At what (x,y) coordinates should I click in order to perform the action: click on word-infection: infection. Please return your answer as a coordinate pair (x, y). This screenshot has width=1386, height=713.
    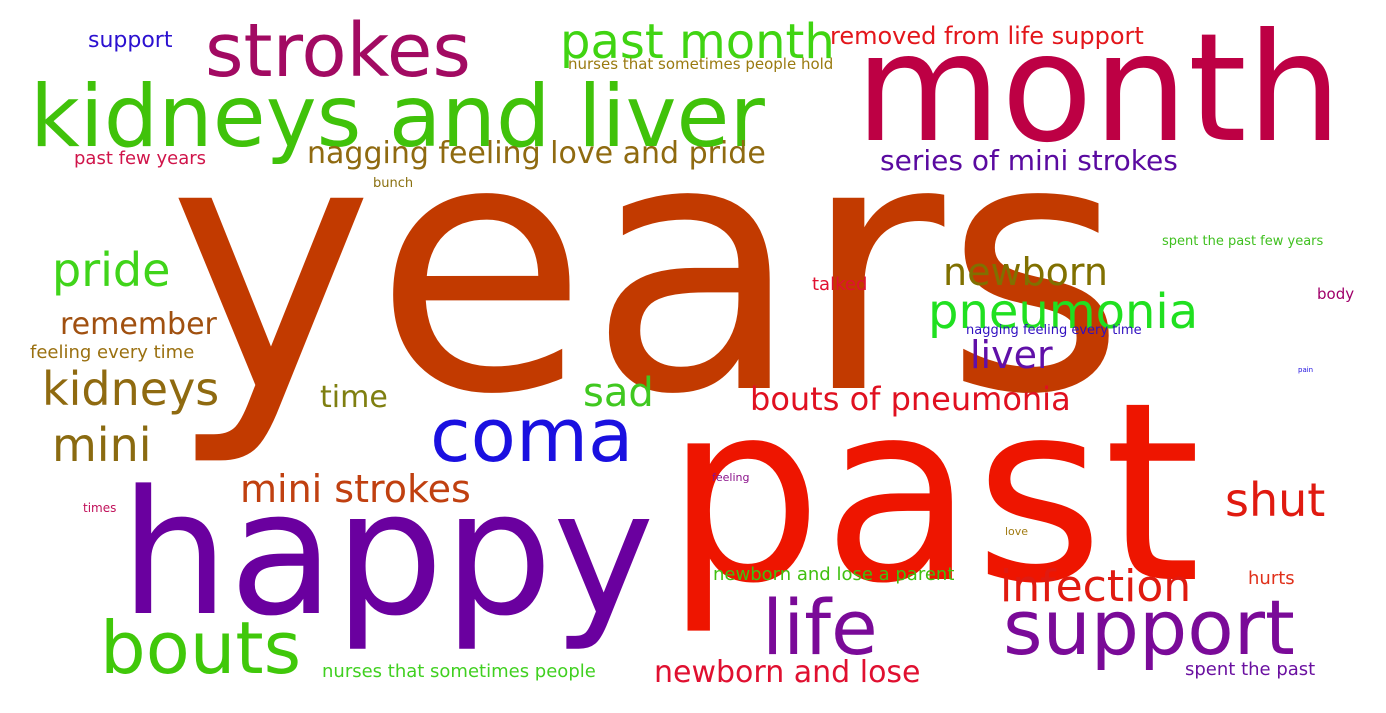
    Looking at the image, I should click on (1096, 586).